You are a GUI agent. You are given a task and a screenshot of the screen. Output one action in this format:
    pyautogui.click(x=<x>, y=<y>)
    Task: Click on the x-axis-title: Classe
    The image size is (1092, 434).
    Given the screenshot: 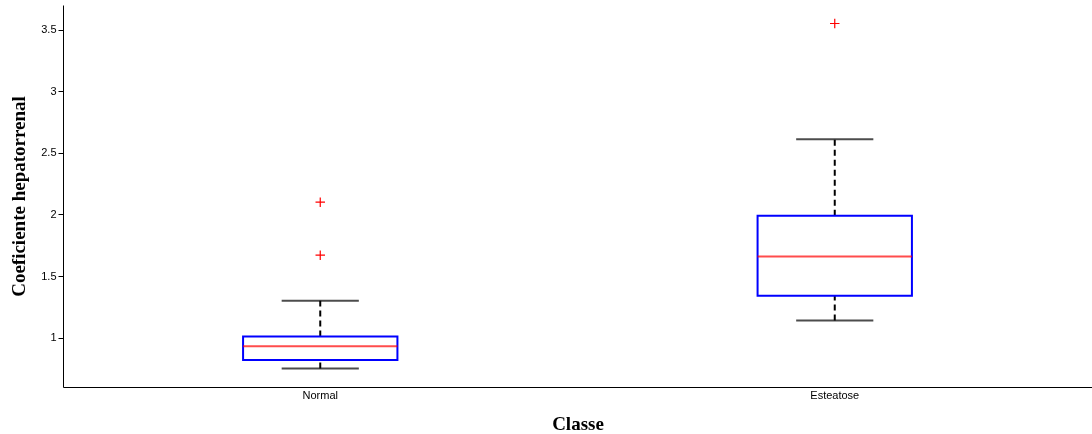 What is the action you would take?
    pyautogui.click(x=578, y=423)
    